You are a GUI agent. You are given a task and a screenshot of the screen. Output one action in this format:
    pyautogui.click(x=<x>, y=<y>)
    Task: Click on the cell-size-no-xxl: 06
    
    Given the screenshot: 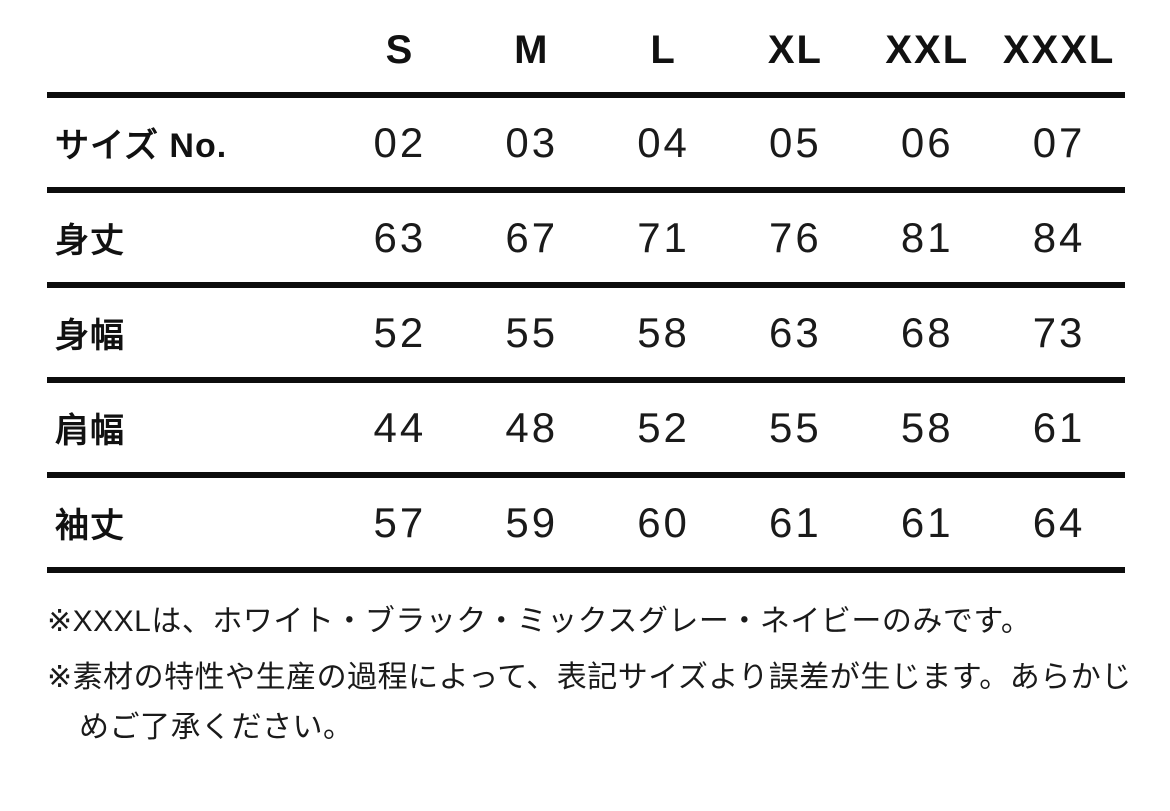 What is the action you would take?
    pyautogui.click(x=927, y=142)
    